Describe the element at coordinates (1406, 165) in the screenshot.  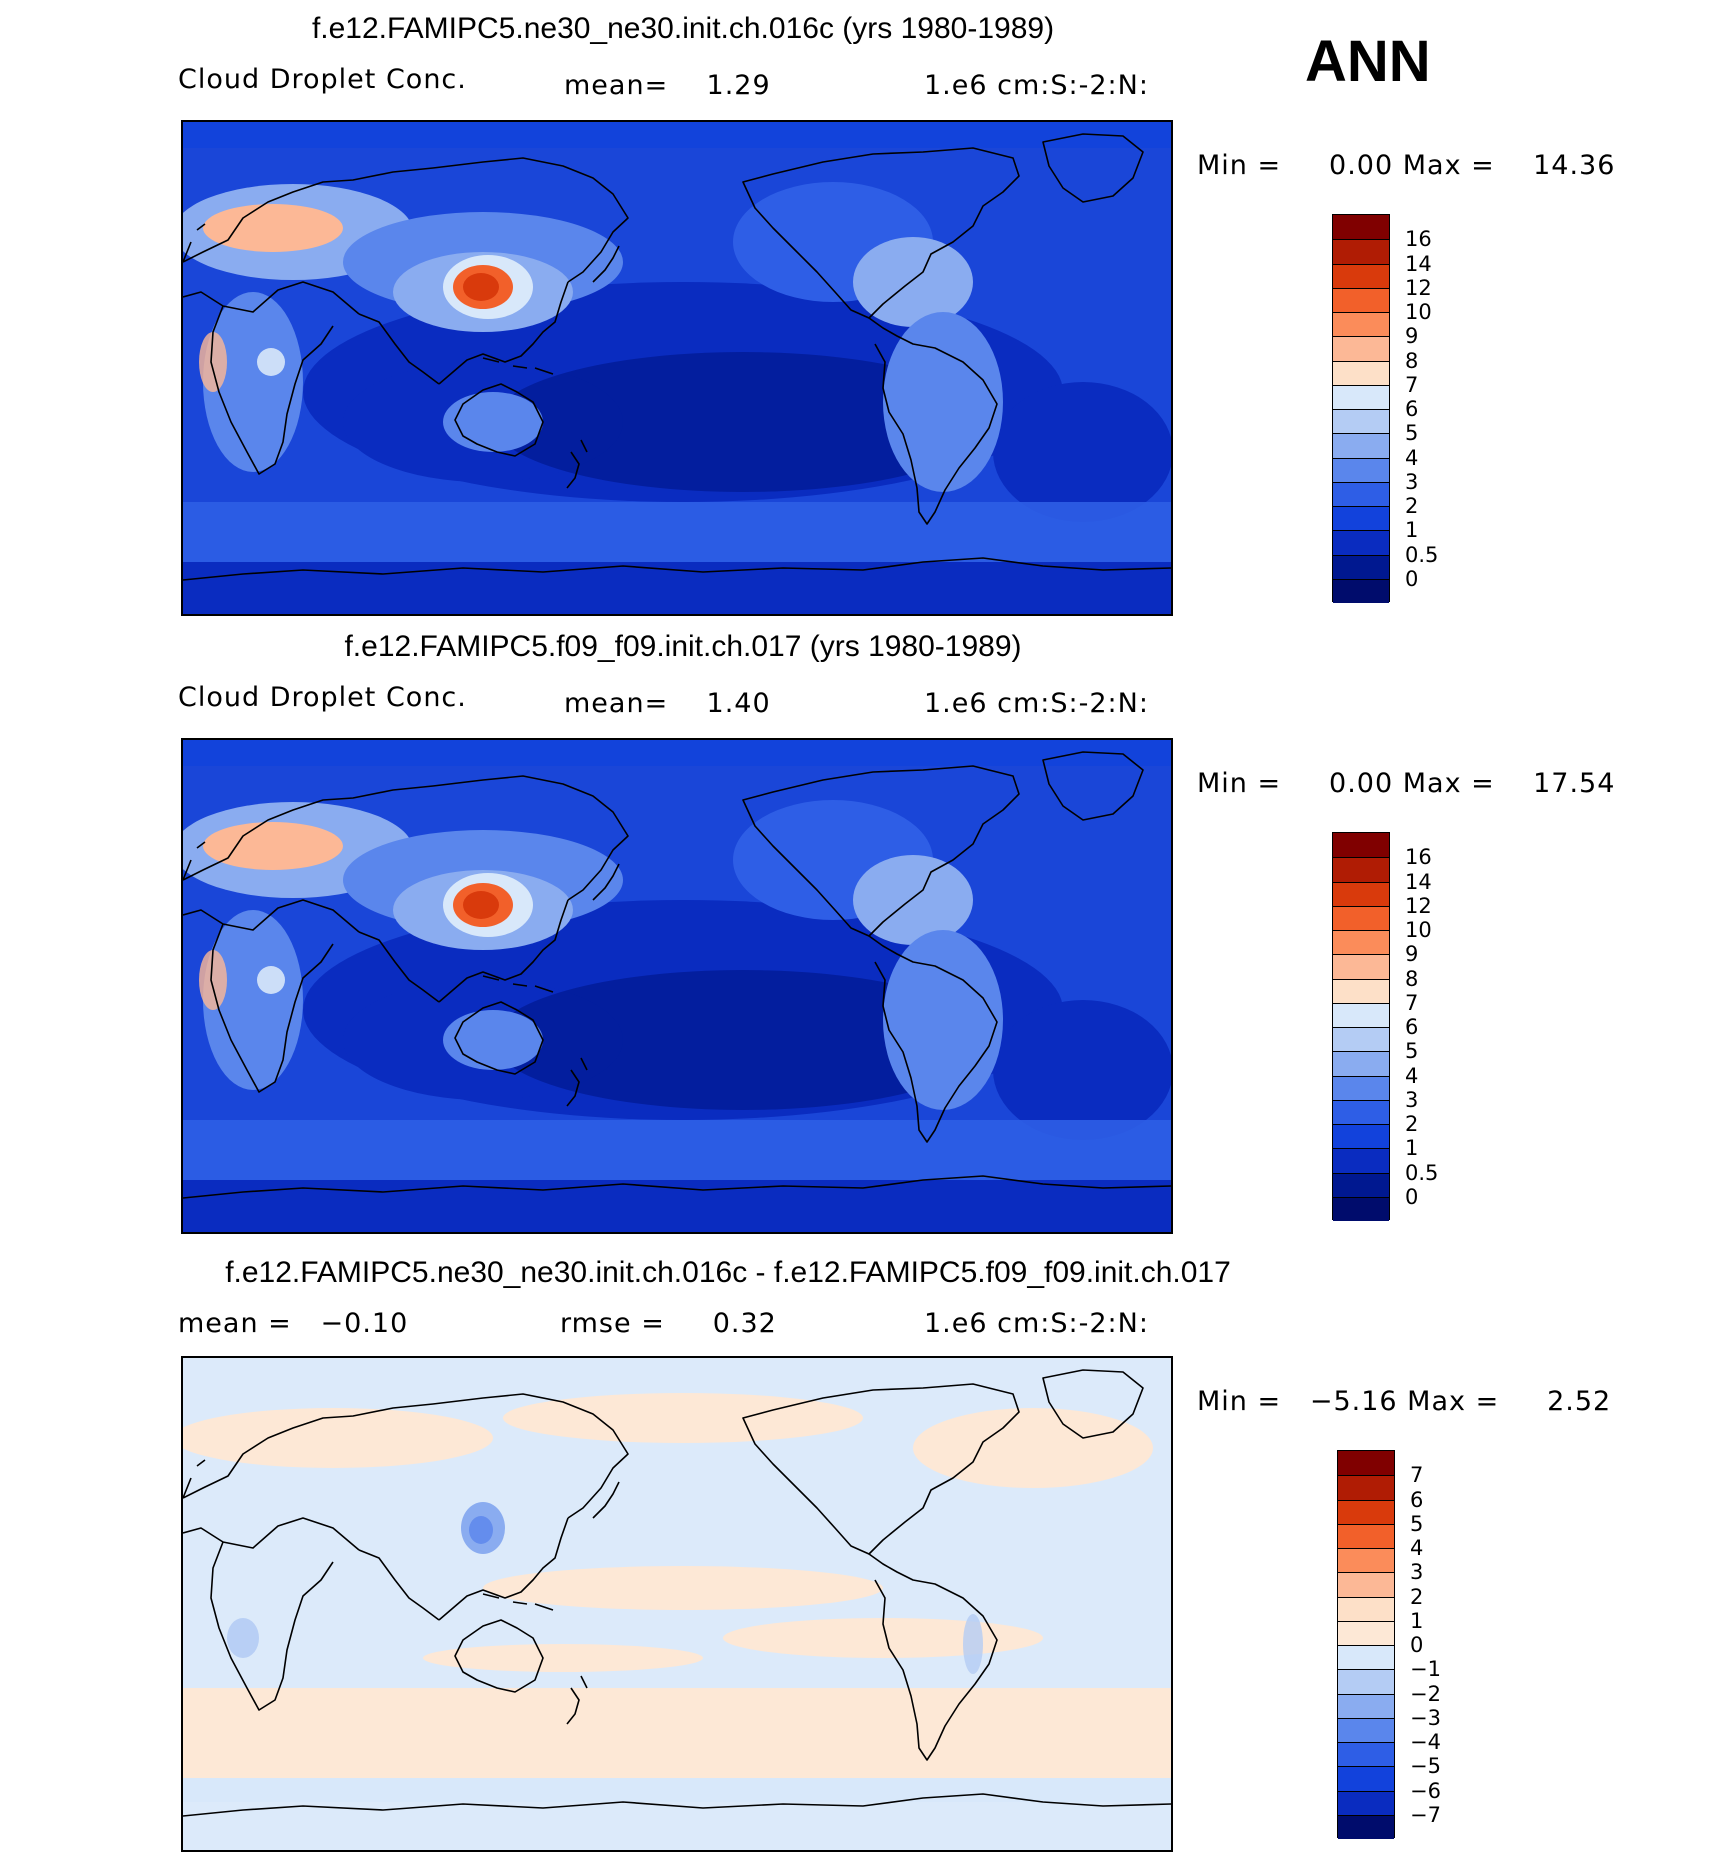
I see `panel-1-min-max: Min = 0.00 Max = 14.36` at that location.